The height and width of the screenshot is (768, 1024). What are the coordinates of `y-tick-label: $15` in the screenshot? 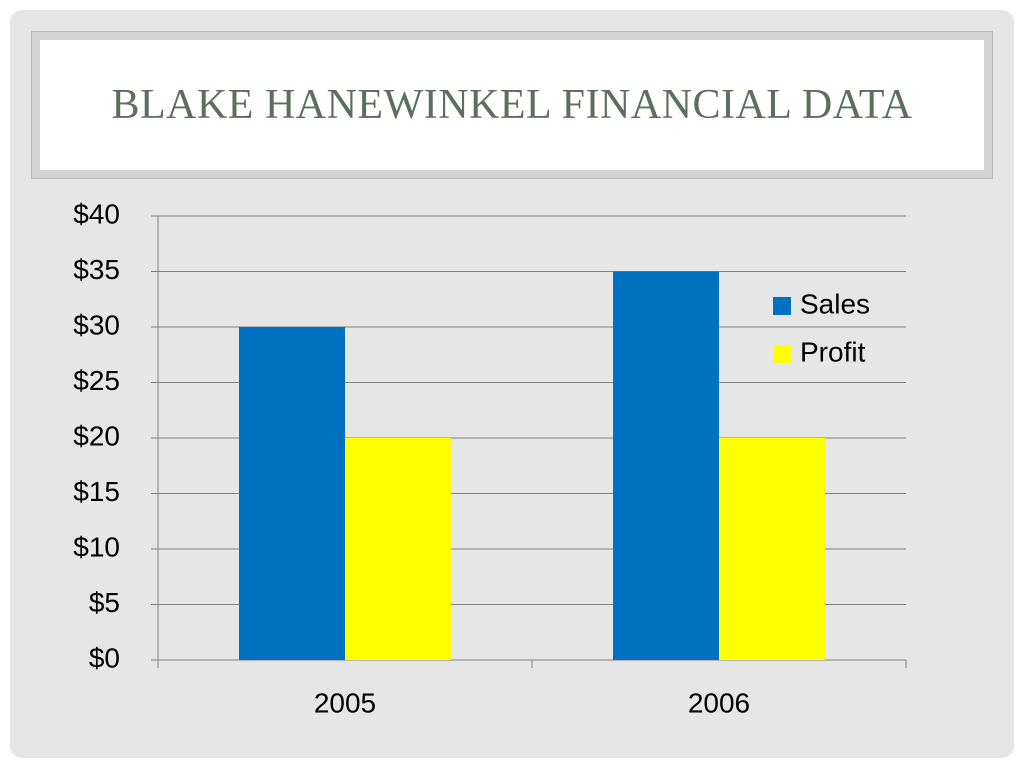 It's located at (96, 491).